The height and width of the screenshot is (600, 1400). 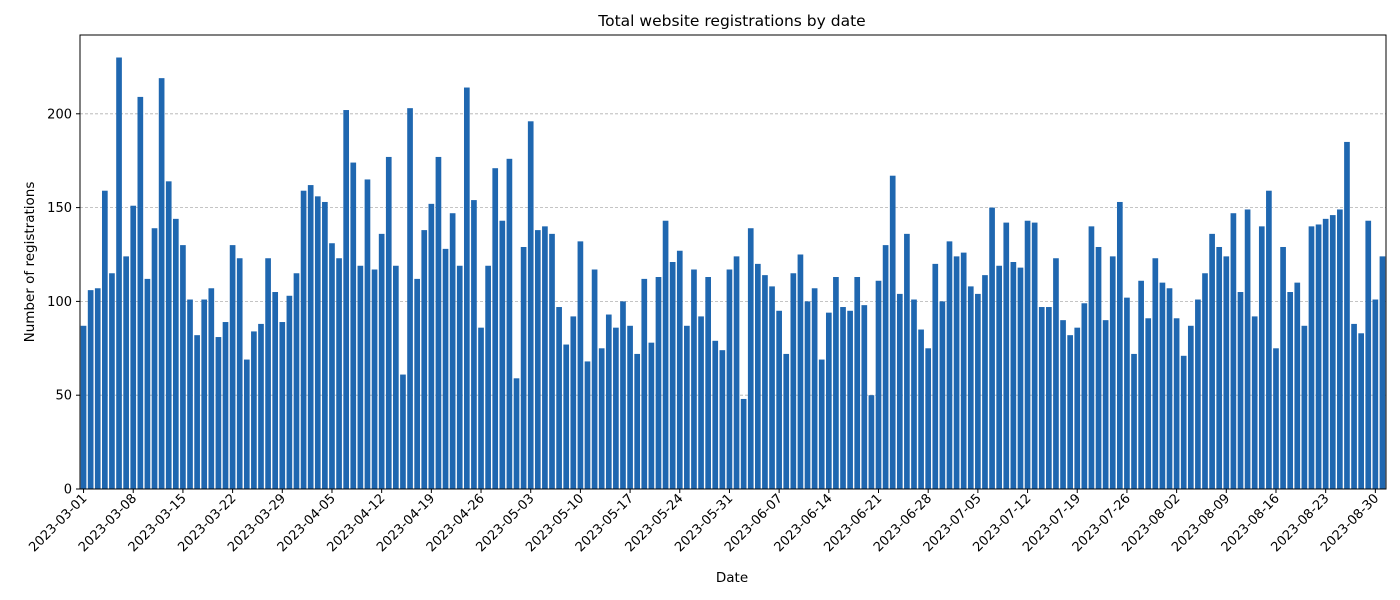 What do you see at coordinates (30, 262) in the screenshot?
I see `y-axis-label: Number of registrations` at bounding box center [30, 262].